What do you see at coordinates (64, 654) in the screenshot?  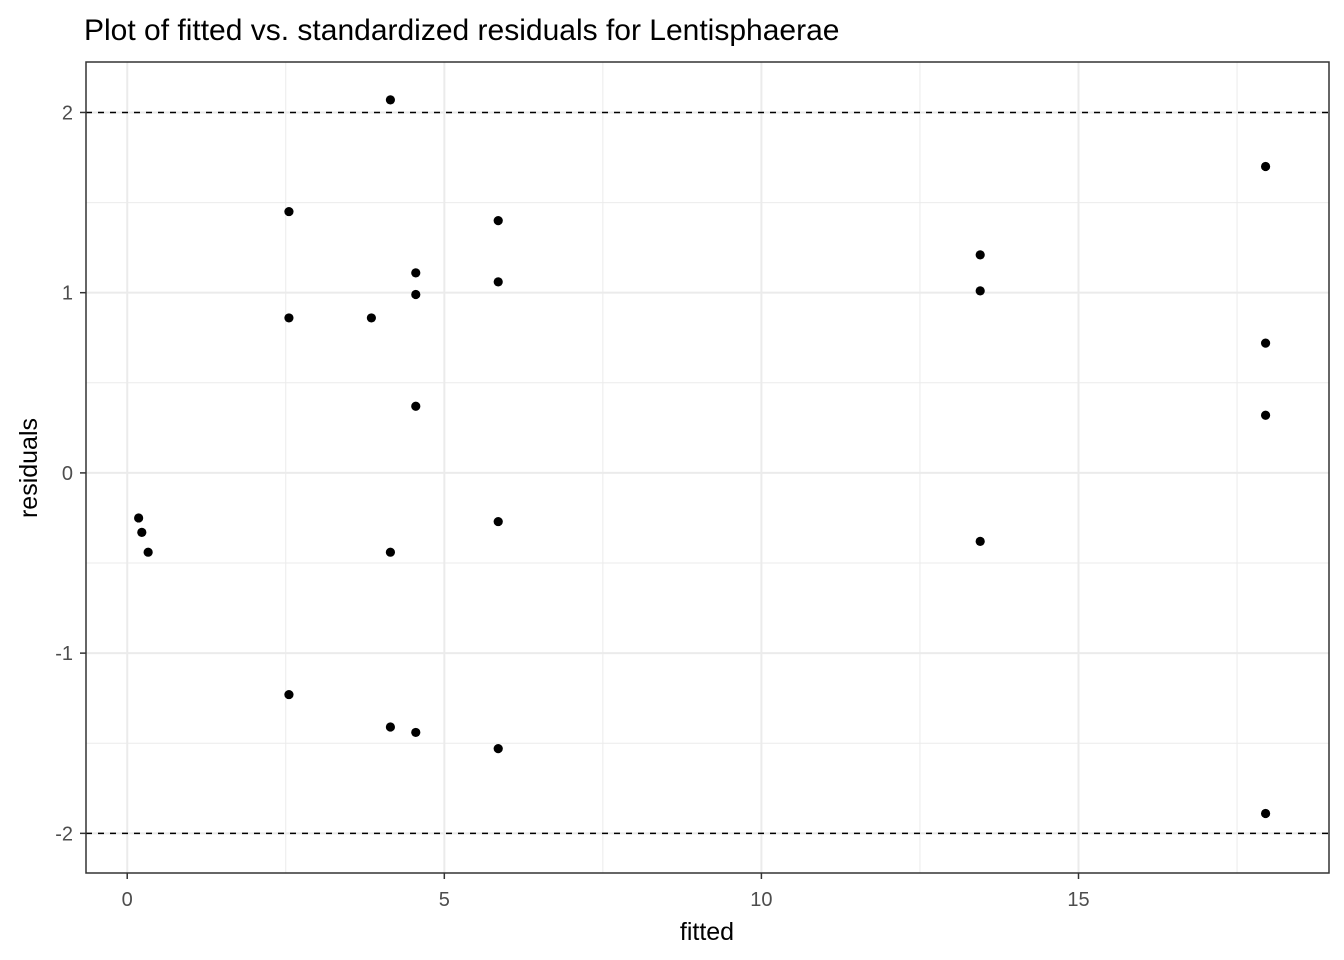 I see `y-tick-label: -1` at bounding box center [64, 654].